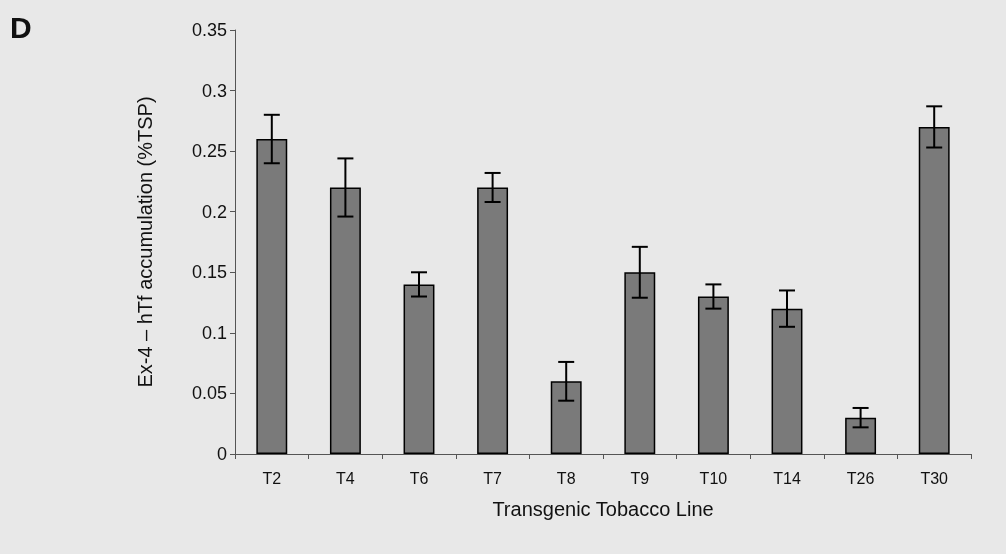 The image size is (1006, 554). Describe the element at coordinates (272, 478) in the screenshot. I see `x-tick-label: T2` at that location.